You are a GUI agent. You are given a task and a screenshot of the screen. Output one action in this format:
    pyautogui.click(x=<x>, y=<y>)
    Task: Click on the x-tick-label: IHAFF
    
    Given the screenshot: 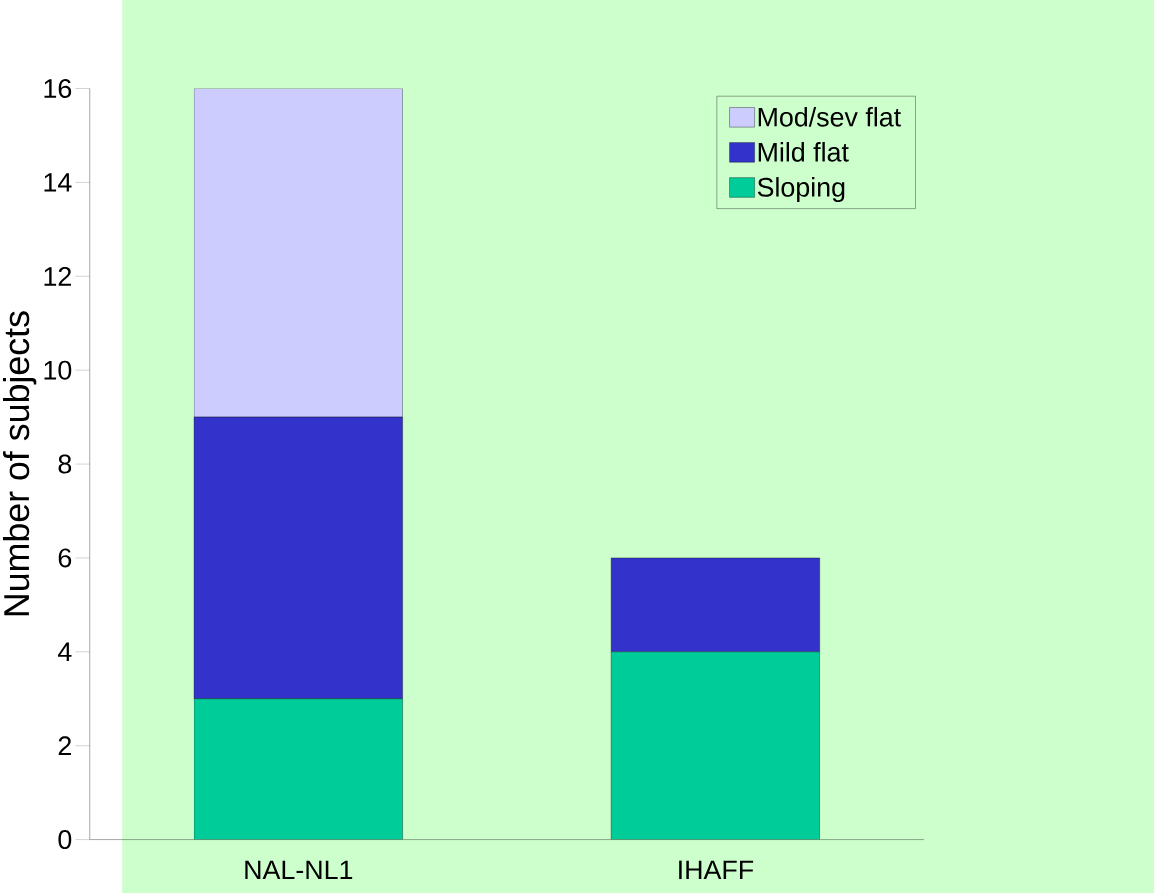 What is the action you would take?
    pyautogui.click(x=716, y=869)
    